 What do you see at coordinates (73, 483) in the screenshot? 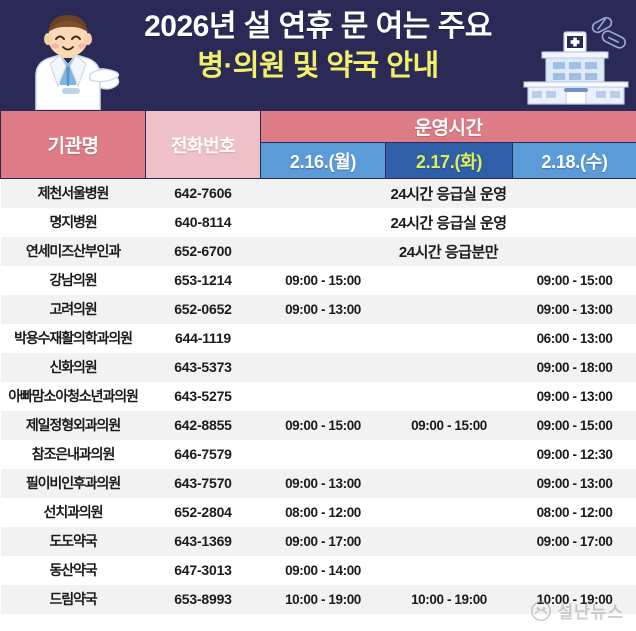
I see `cell-facility-name: 필이비인후과의원` at bounding box center [73, 483].